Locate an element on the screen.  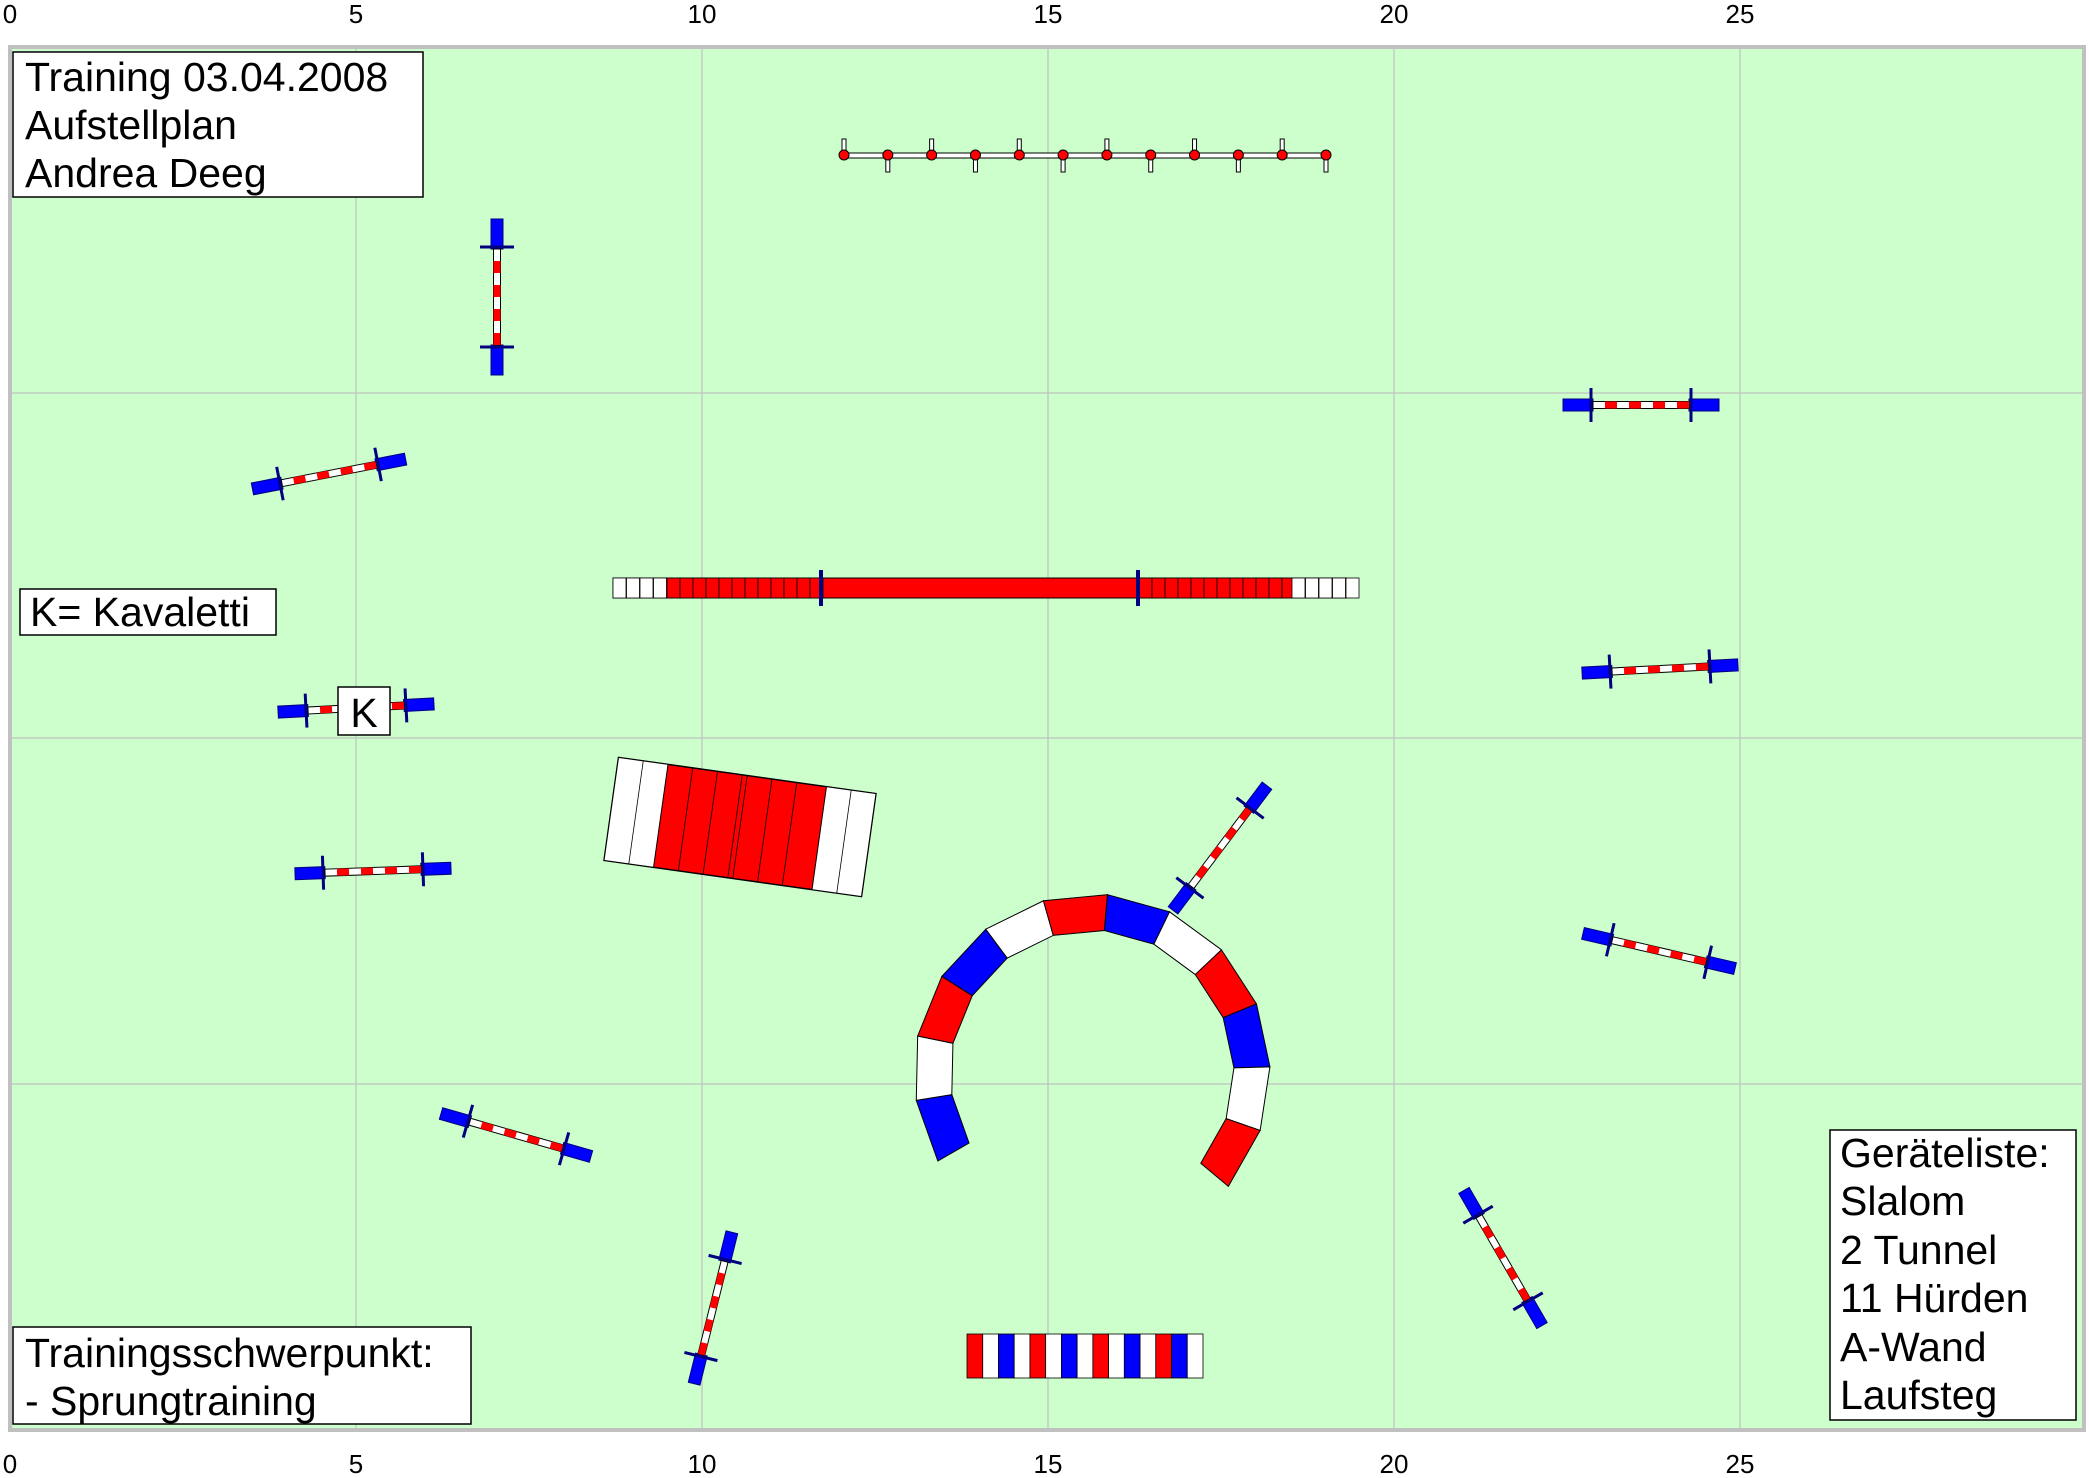
axis-bottom-15: 15 is located at coordinates (1048, 1463).